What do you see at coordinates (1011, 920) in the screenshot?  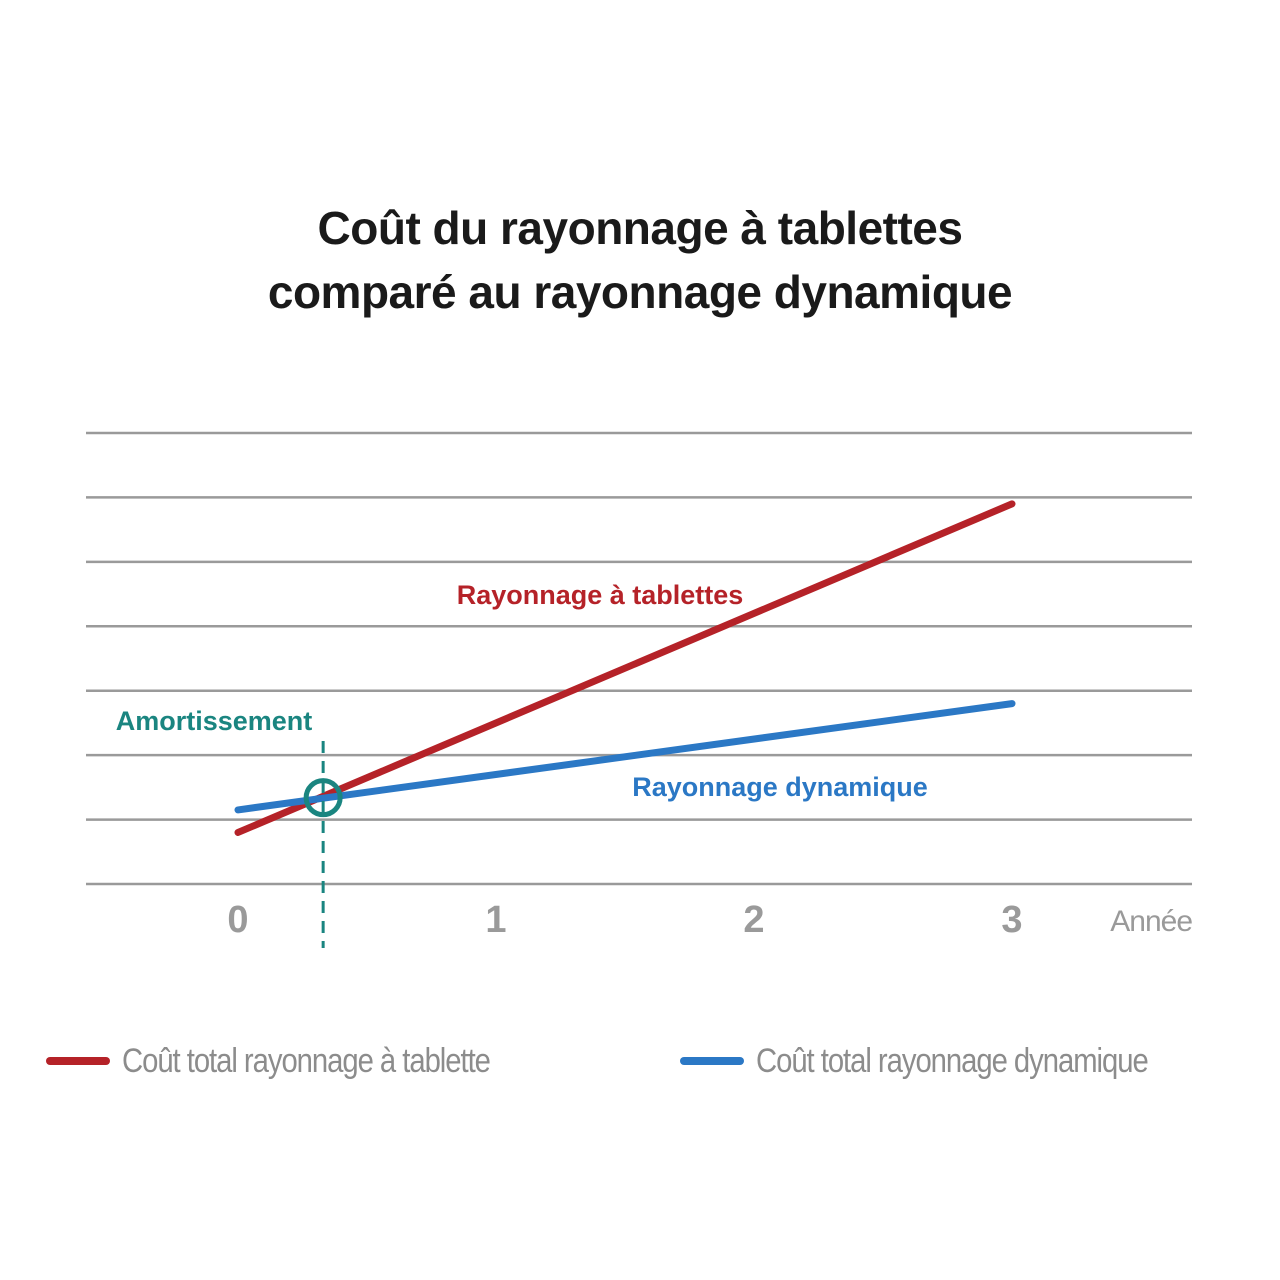 I see `x-tick-label: 3` at bounding box center [1011, 920].